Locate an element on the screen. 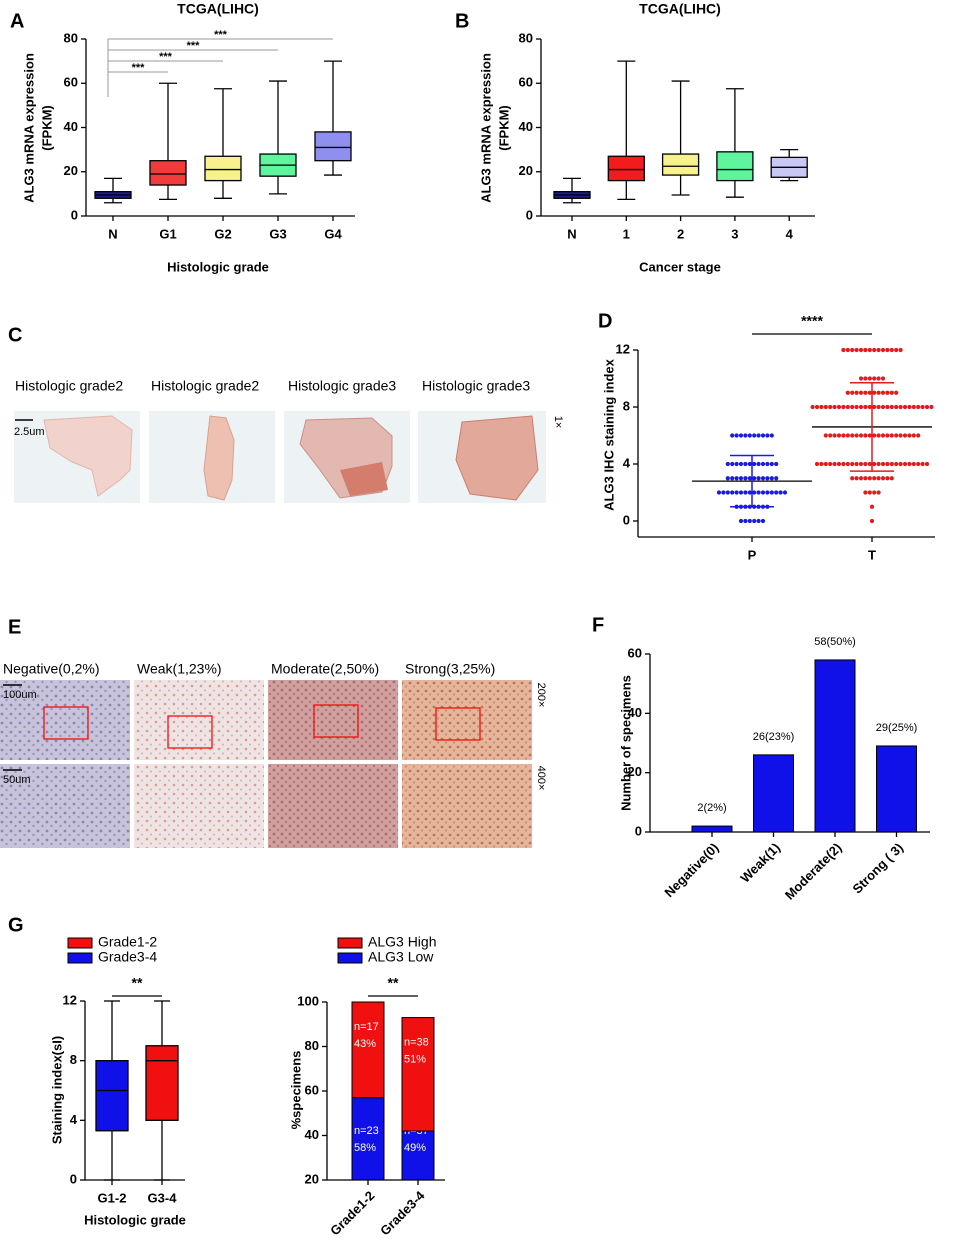 This screenshot has width=955, height=1247. bar is located at coordinates (835, 746).